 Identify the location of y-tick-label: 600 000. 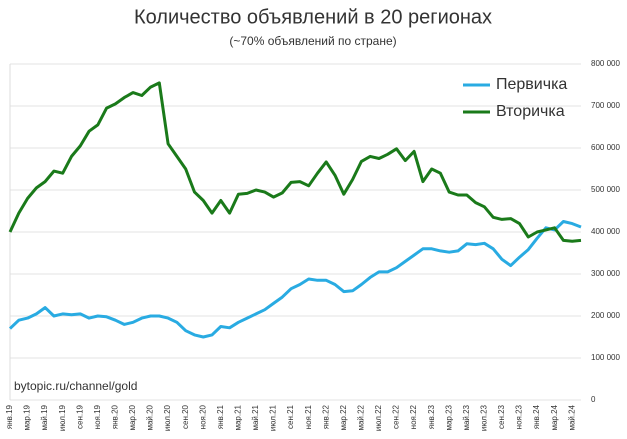
(605, 147).